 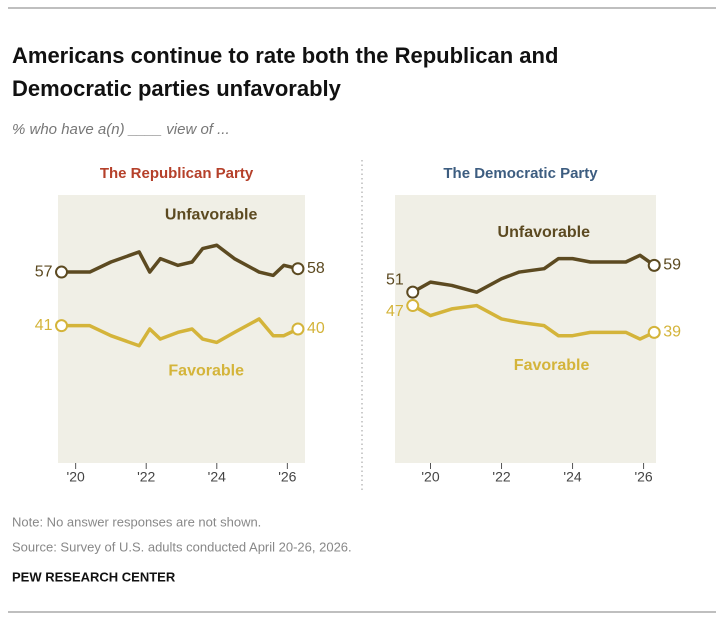 I want to click on value-label: 41, so click(x=44, y=325).